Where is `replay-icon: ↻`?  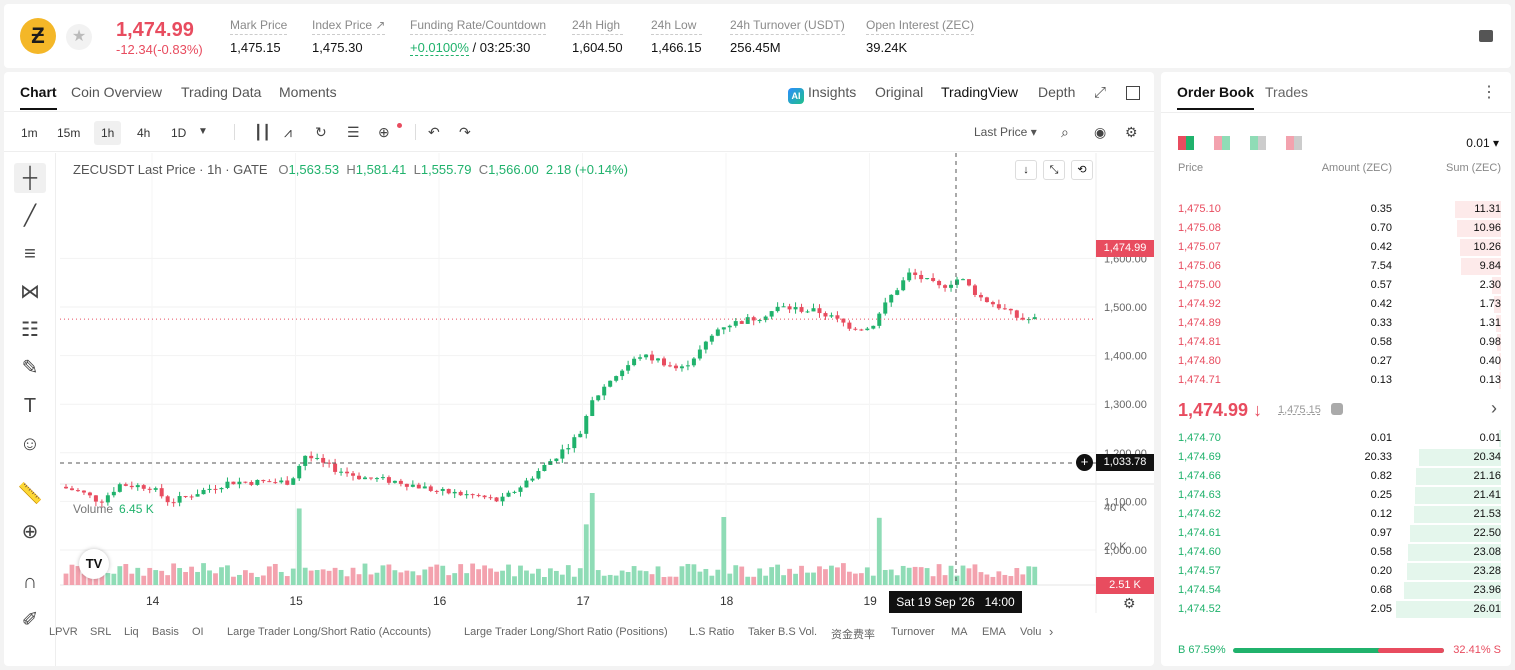
replay-icon: ↻ is located at coordinates (321, 132).